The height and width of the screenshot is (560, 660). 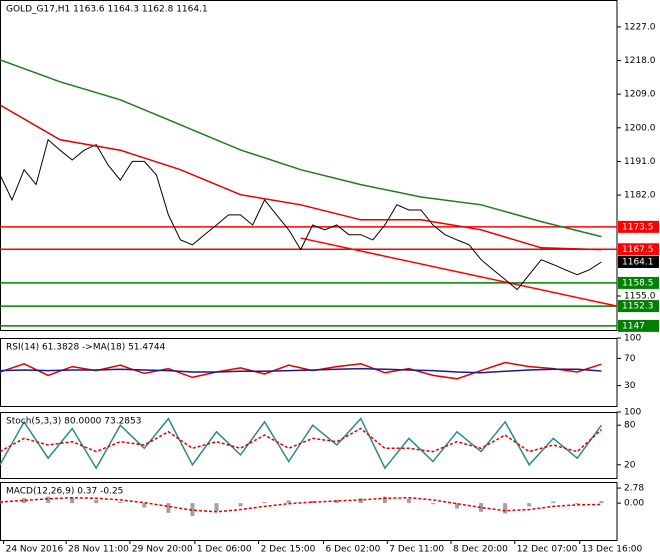 I want to click on y-tick-label: 1209.0, so click(x=640, y=95).